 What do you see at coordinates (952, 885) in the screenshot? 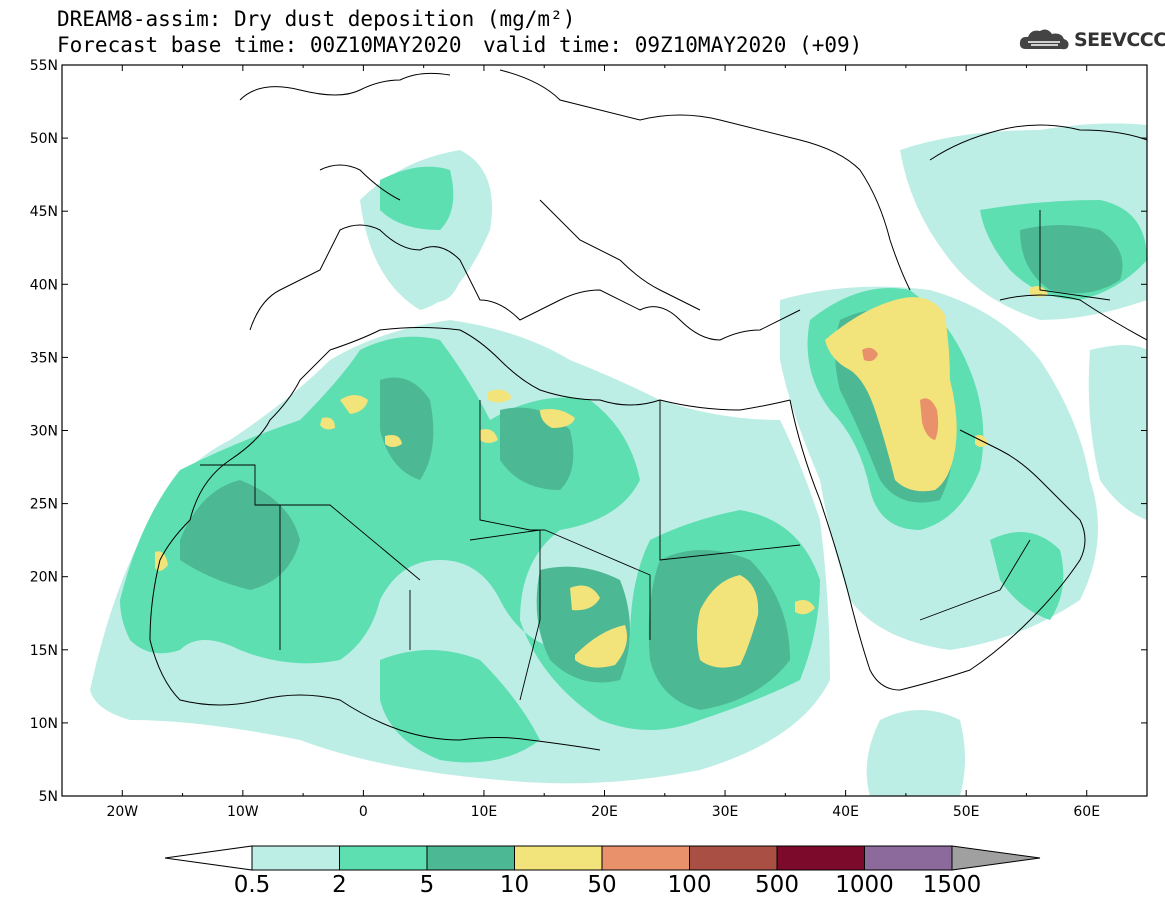
I see `colorbar-label: 1500` at bounding box center [952, 885].